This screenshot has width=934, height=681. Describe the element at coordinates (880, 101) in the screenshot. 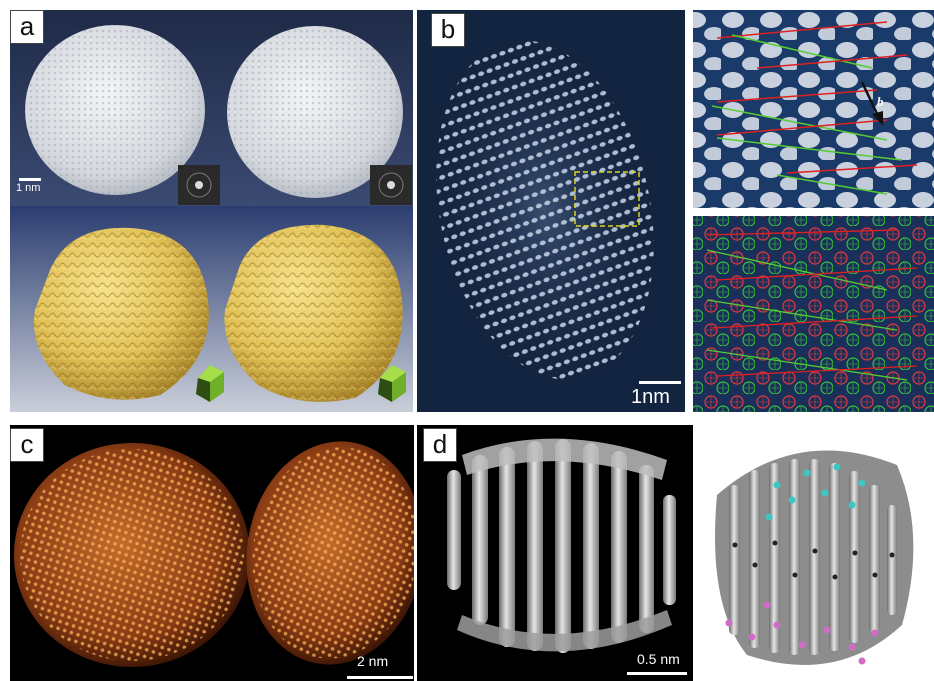

I see `panel-b-arrow-label: b` at that location.